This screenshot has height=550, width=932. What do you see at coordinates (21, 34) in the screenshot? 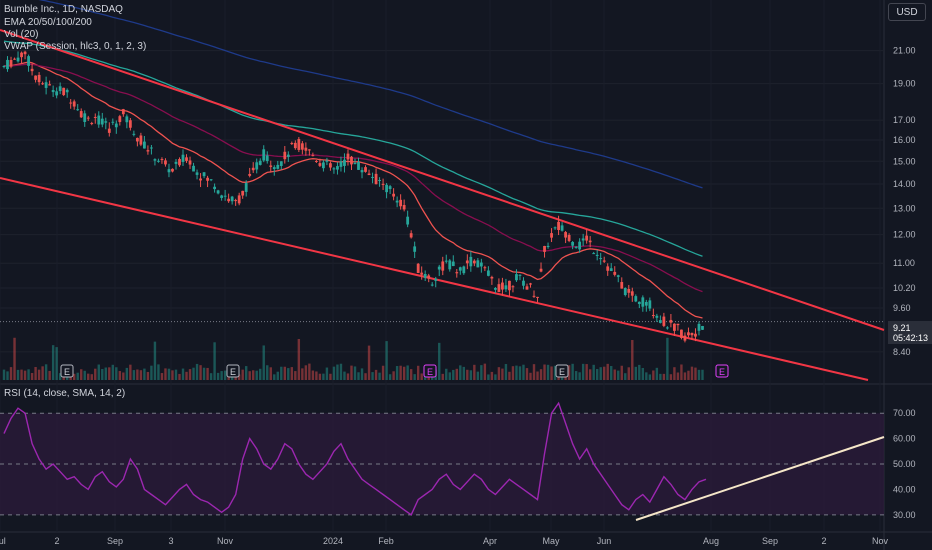
I see `vol-legend: Vol (20)` at bounding box center [21, 34].